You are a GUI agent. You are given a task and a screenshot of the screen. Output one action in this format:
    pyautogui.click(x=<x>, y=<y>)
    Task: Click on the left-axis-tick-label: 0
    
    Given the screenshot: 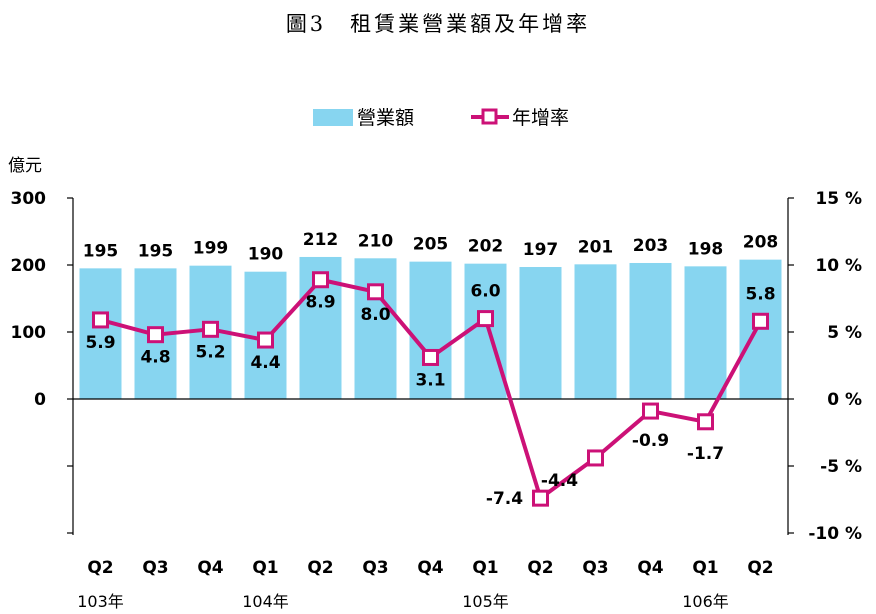 What is the action you would take?
    pyautogui.click(x=40, y=400)
    